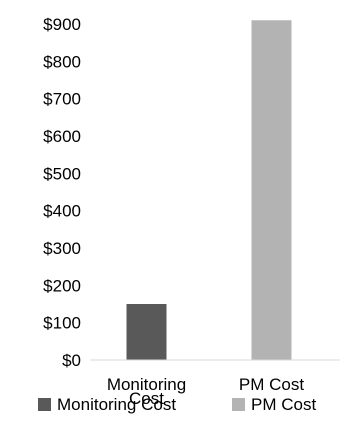  What do you see at coordinates (62, 61) in the screenshot?
I see `y-tick-label-8: $800` at bounding box center [62, 61].